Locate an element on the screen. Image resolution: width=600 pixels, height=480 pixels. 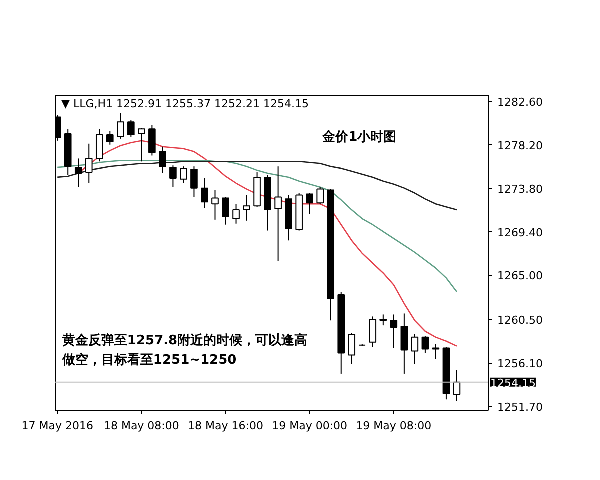
y-tick-label: 1260.50 is located at coordinates (520, 321).